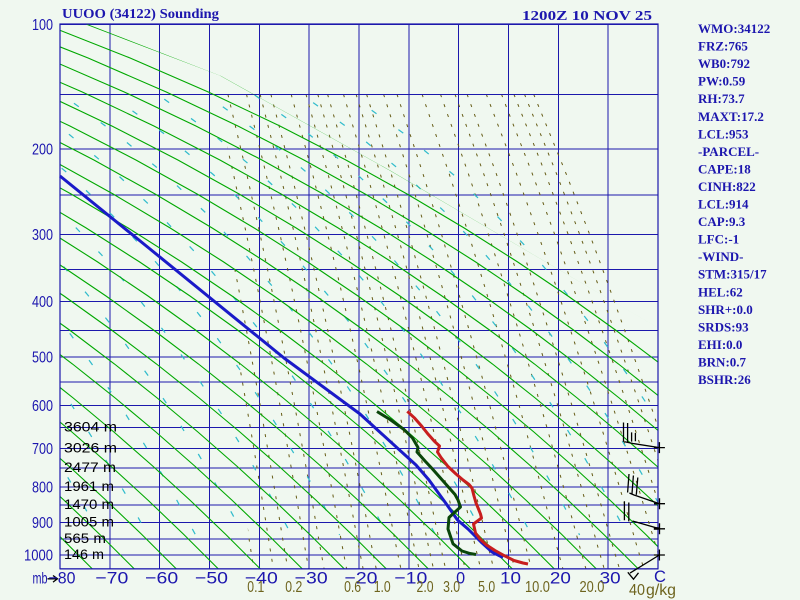  What do you see at coordinates (40, 579) in the screenshot?
I see `svg-text: mb` at bounding box center [40, 579].